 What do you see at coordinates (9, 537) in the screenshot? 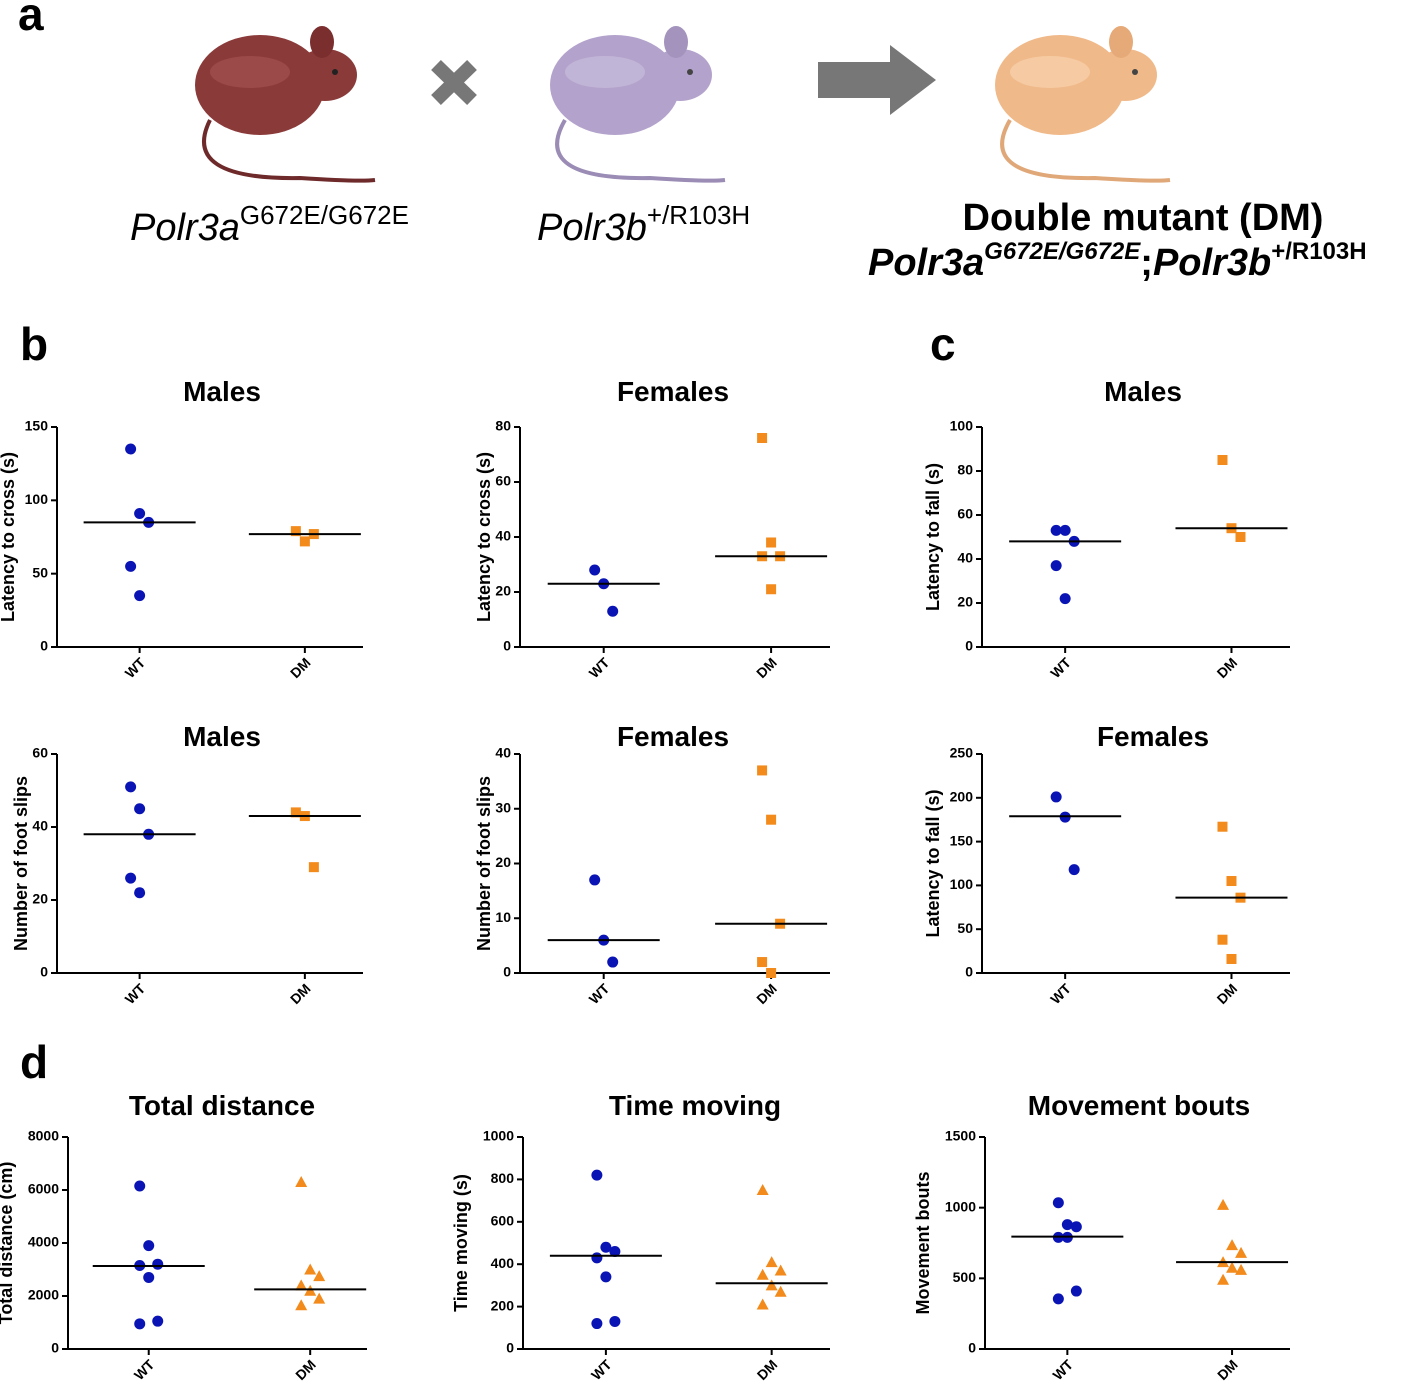
I see `y-axis-label: Latency to cross (s)` at bounding box center [9, 537].